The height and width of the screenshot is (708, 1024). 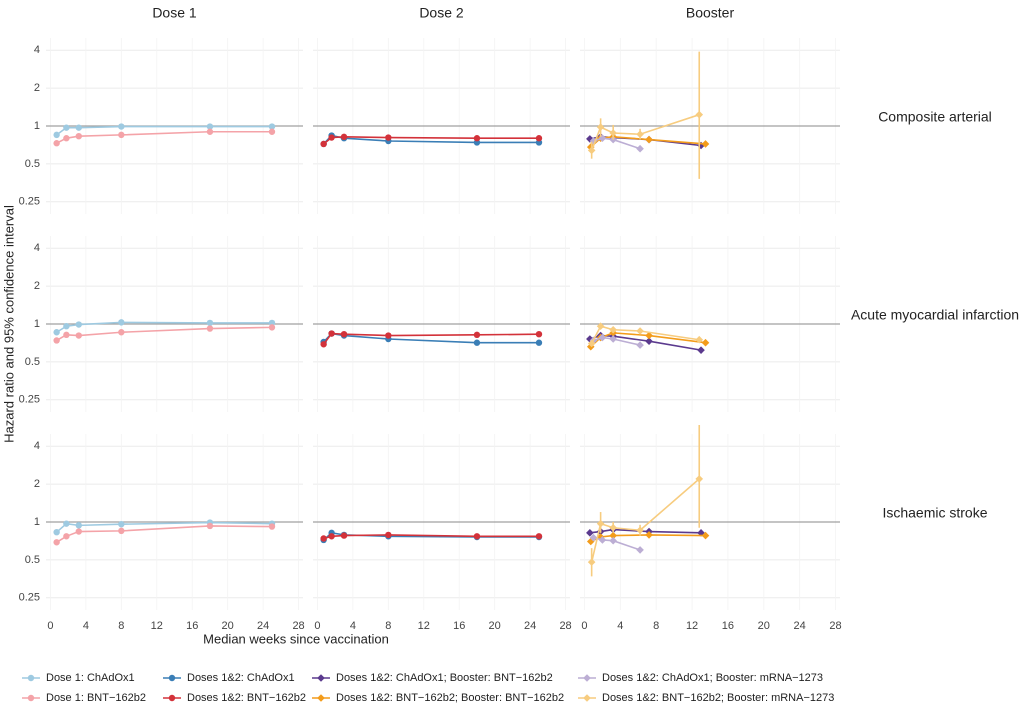 I want to click on series-ischaemic-stroke-bst_bnt_mrna, so click(x=645, y=500).